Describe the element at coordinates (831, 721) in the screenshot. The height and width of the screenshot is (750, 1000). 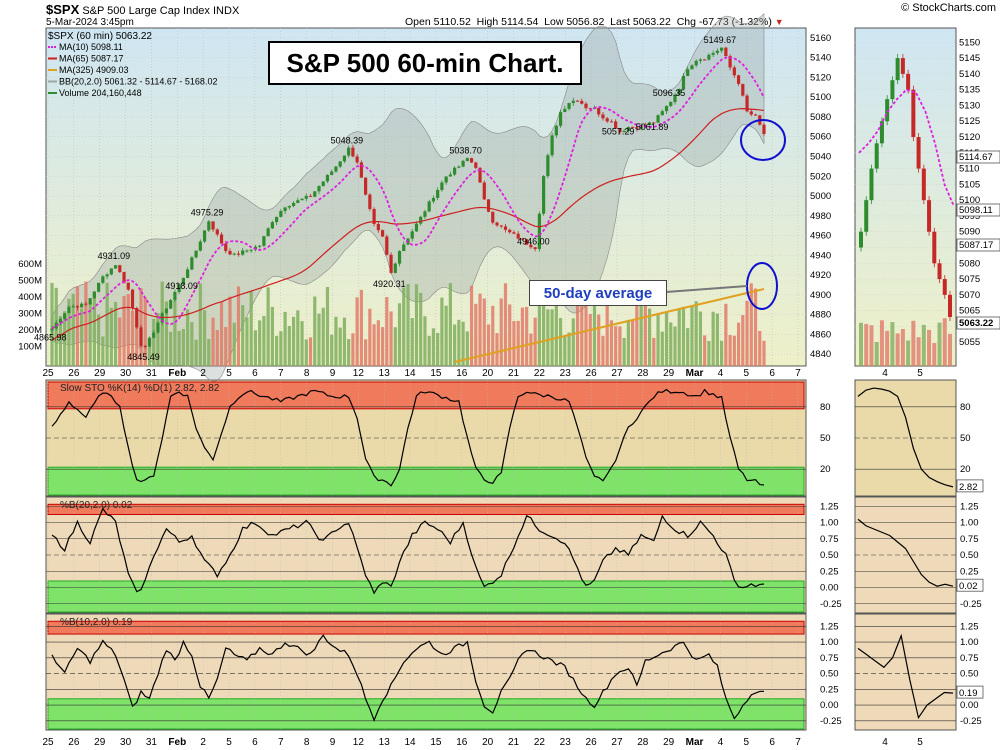
I see `pctb10-tick-label: -0.25` at that location.